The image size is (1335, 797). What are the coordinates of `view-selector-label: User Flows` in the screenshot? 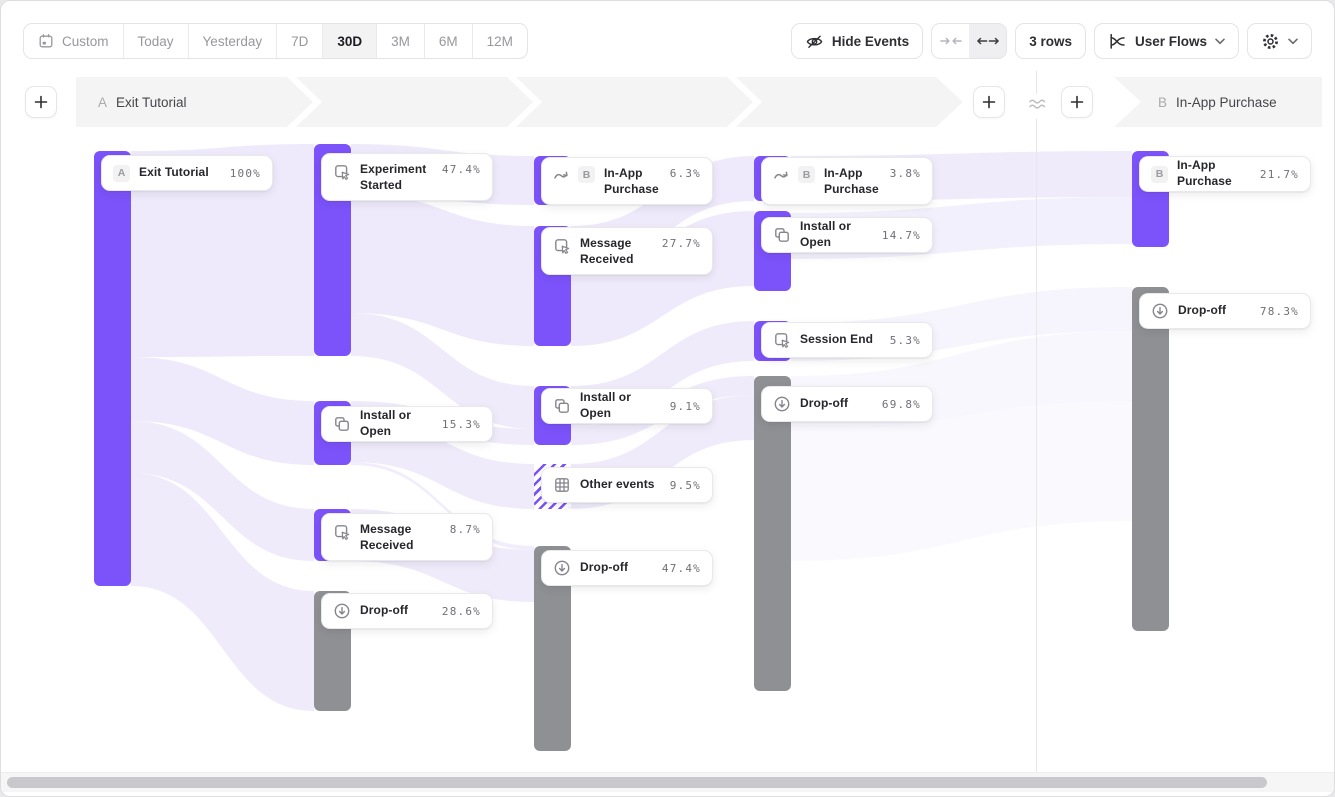 It's located at (1170, 41).